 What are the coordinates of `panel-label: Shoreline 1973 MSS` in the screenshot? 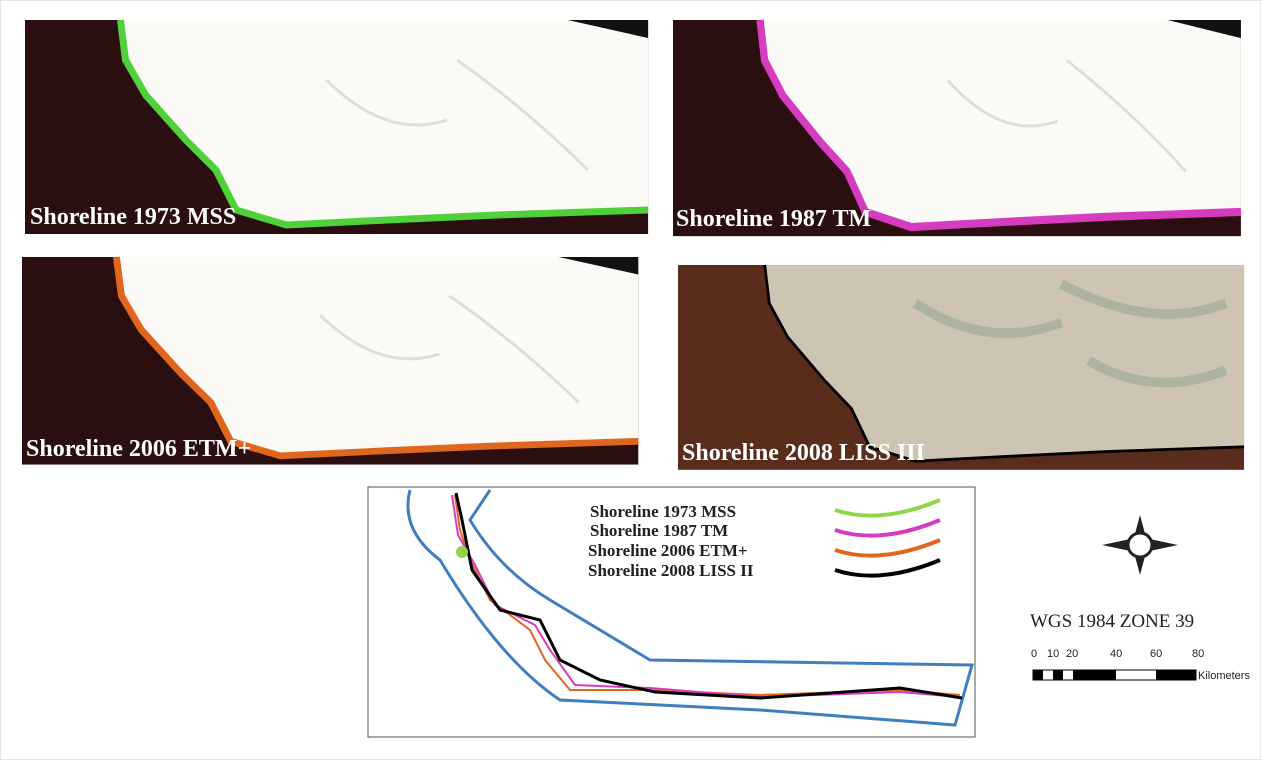 It's located at (133, 217).